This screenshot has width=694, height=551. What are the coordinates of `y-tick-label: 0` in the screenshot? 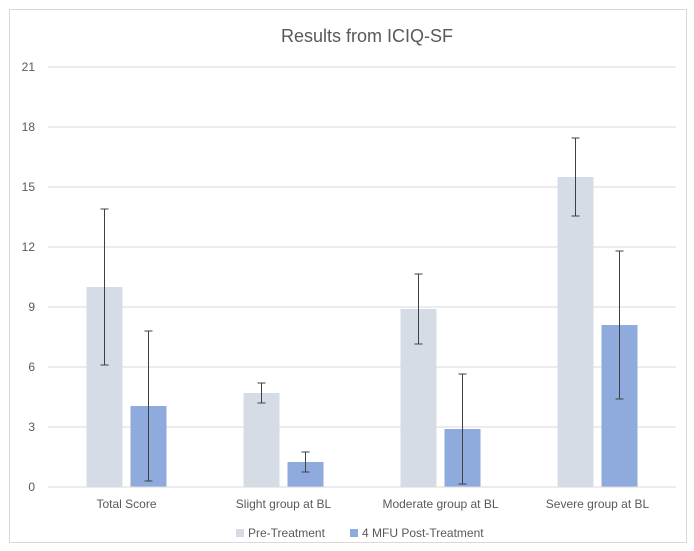 It's located at (31, 487).